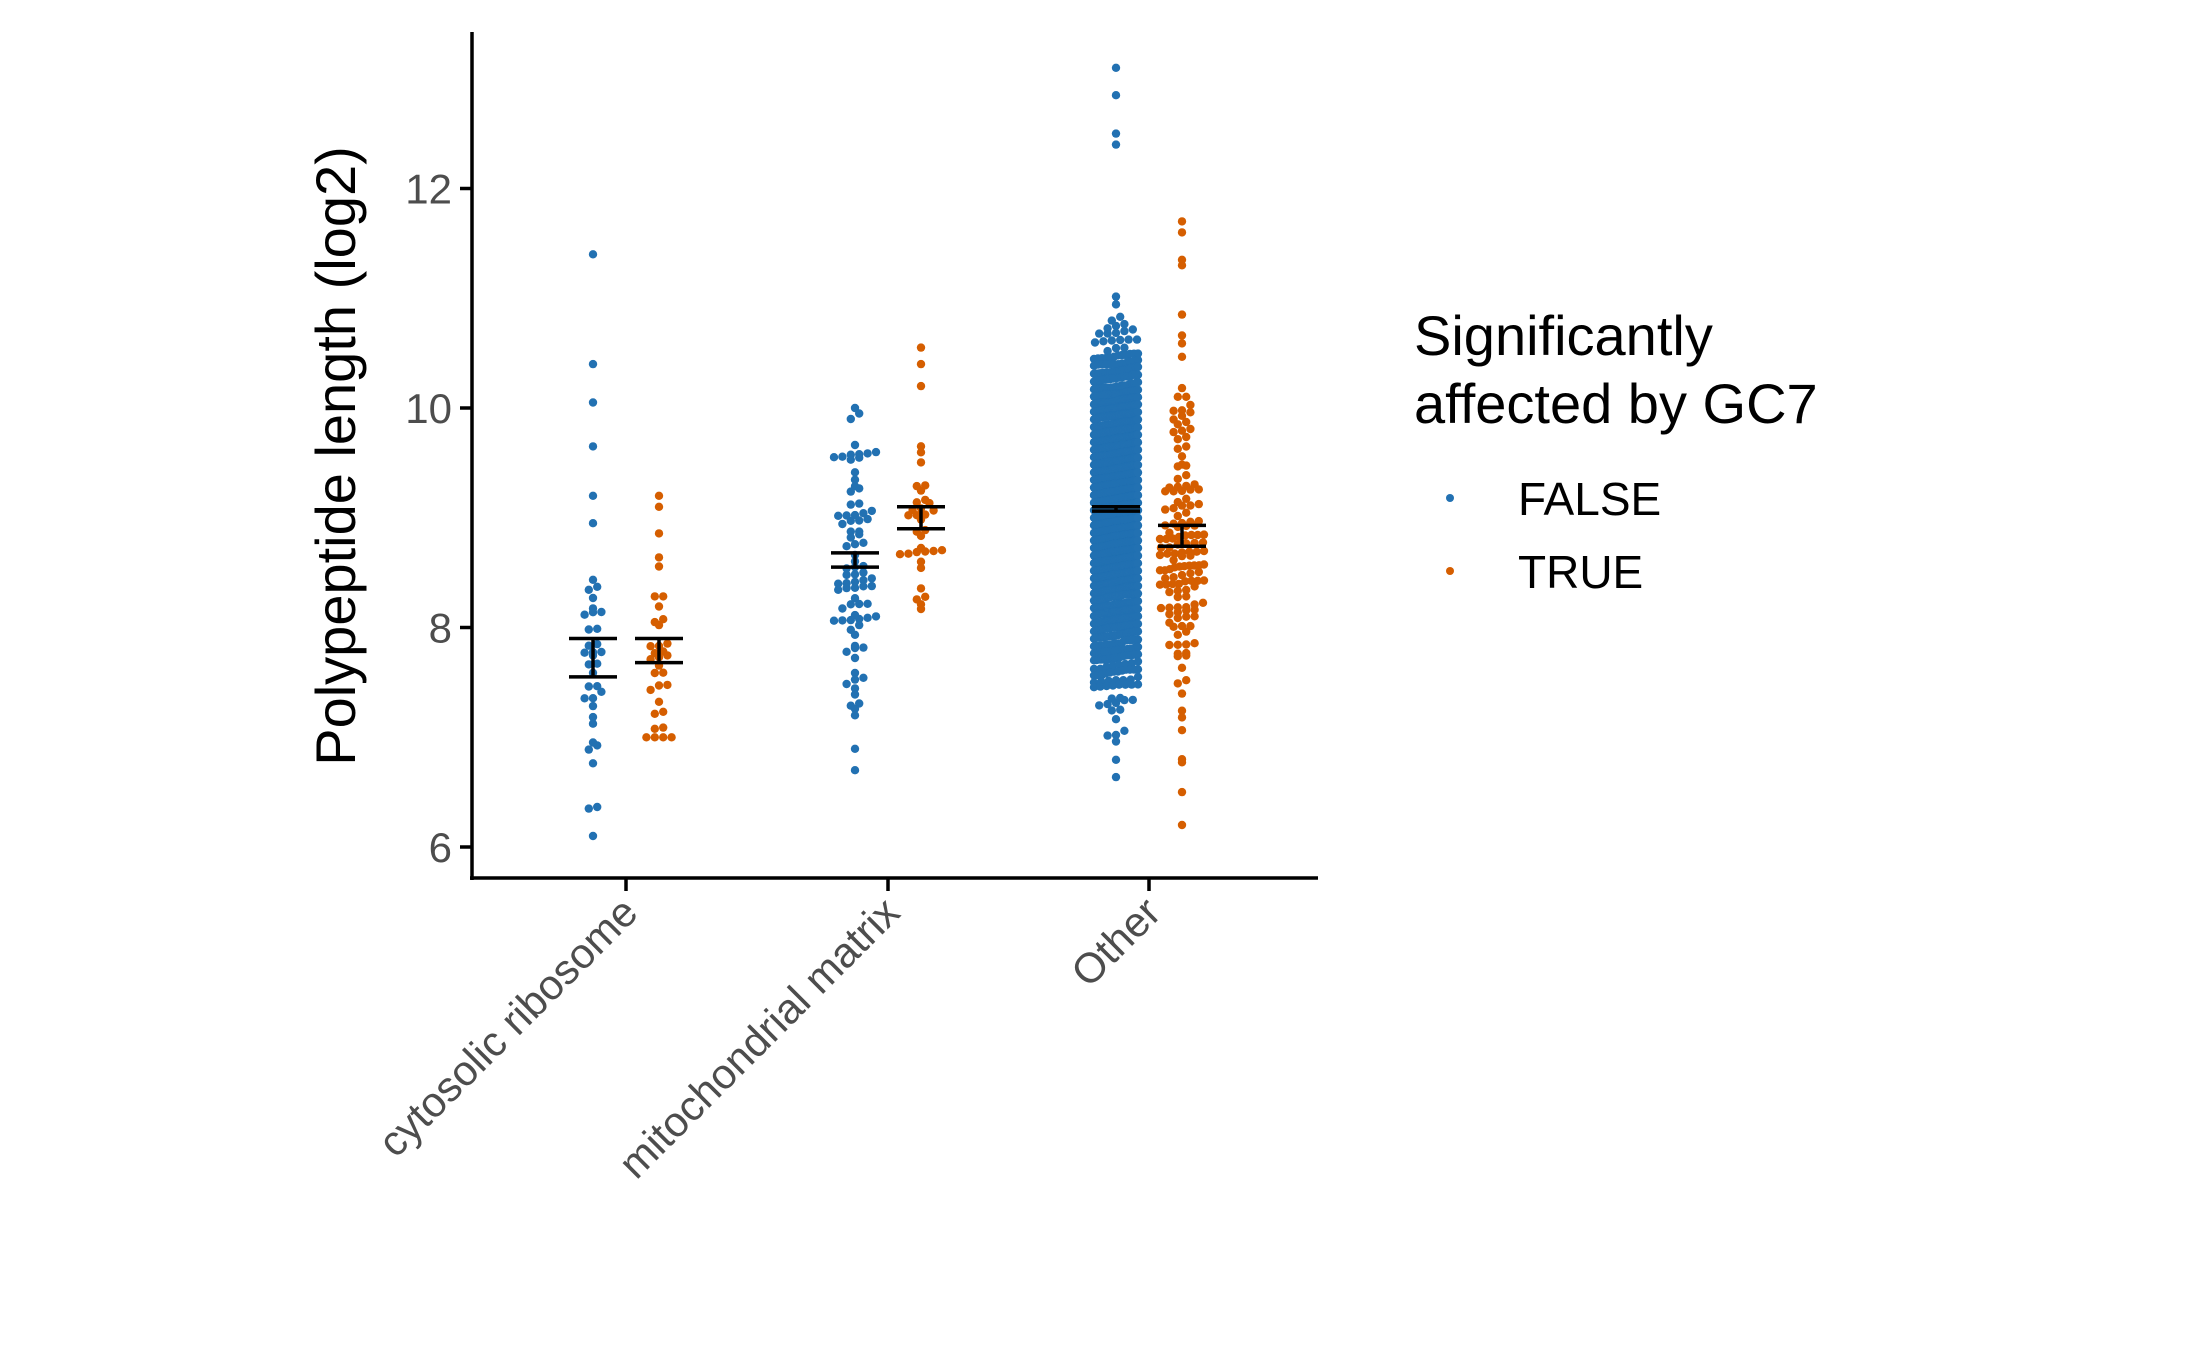 The width and height of the screenshot is (2187, 1351). Describe the element at coordinates (438, 518) in the screenshot. I see `y-ticks: 6 8 10 12` at that location.